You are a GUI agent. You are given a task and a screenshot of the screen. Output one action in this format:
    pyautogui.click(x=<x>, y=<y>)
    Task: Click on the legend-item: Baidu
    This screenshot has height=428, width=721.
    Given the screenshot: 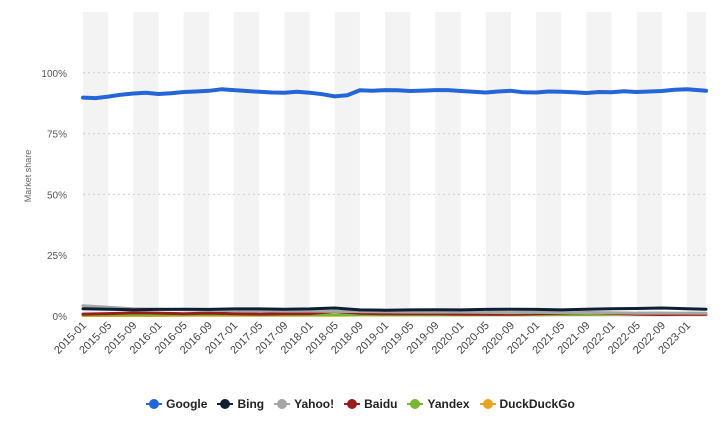 What is the action you would take?
    pyautogui.click(x=370, y=403)
    